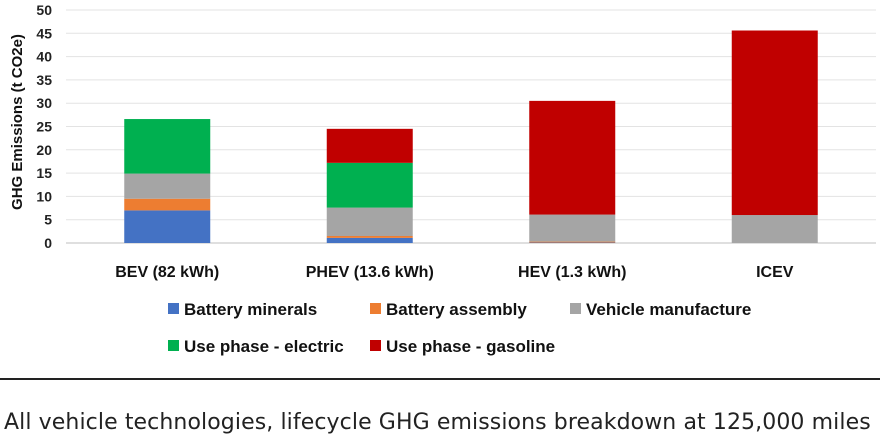 This screenshot has height=437, width=880. Describe the element at coordinates (44, 57) in the screenshot. I see `y-tick-label: 40` at that location.